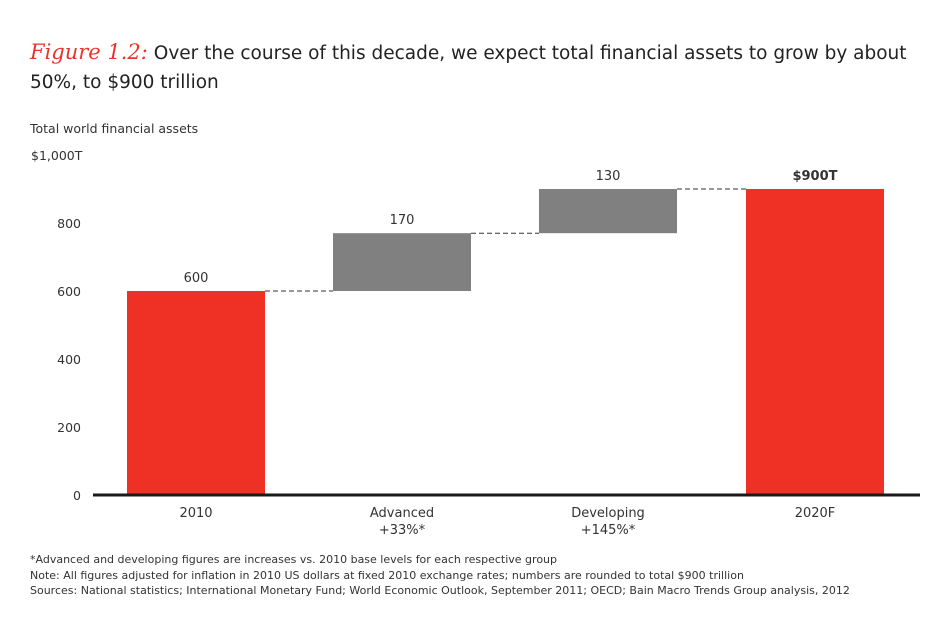  Describe the element at coordinates (402, 530) in the screenshot. I see `category-sublabel: +33%*` at that location.